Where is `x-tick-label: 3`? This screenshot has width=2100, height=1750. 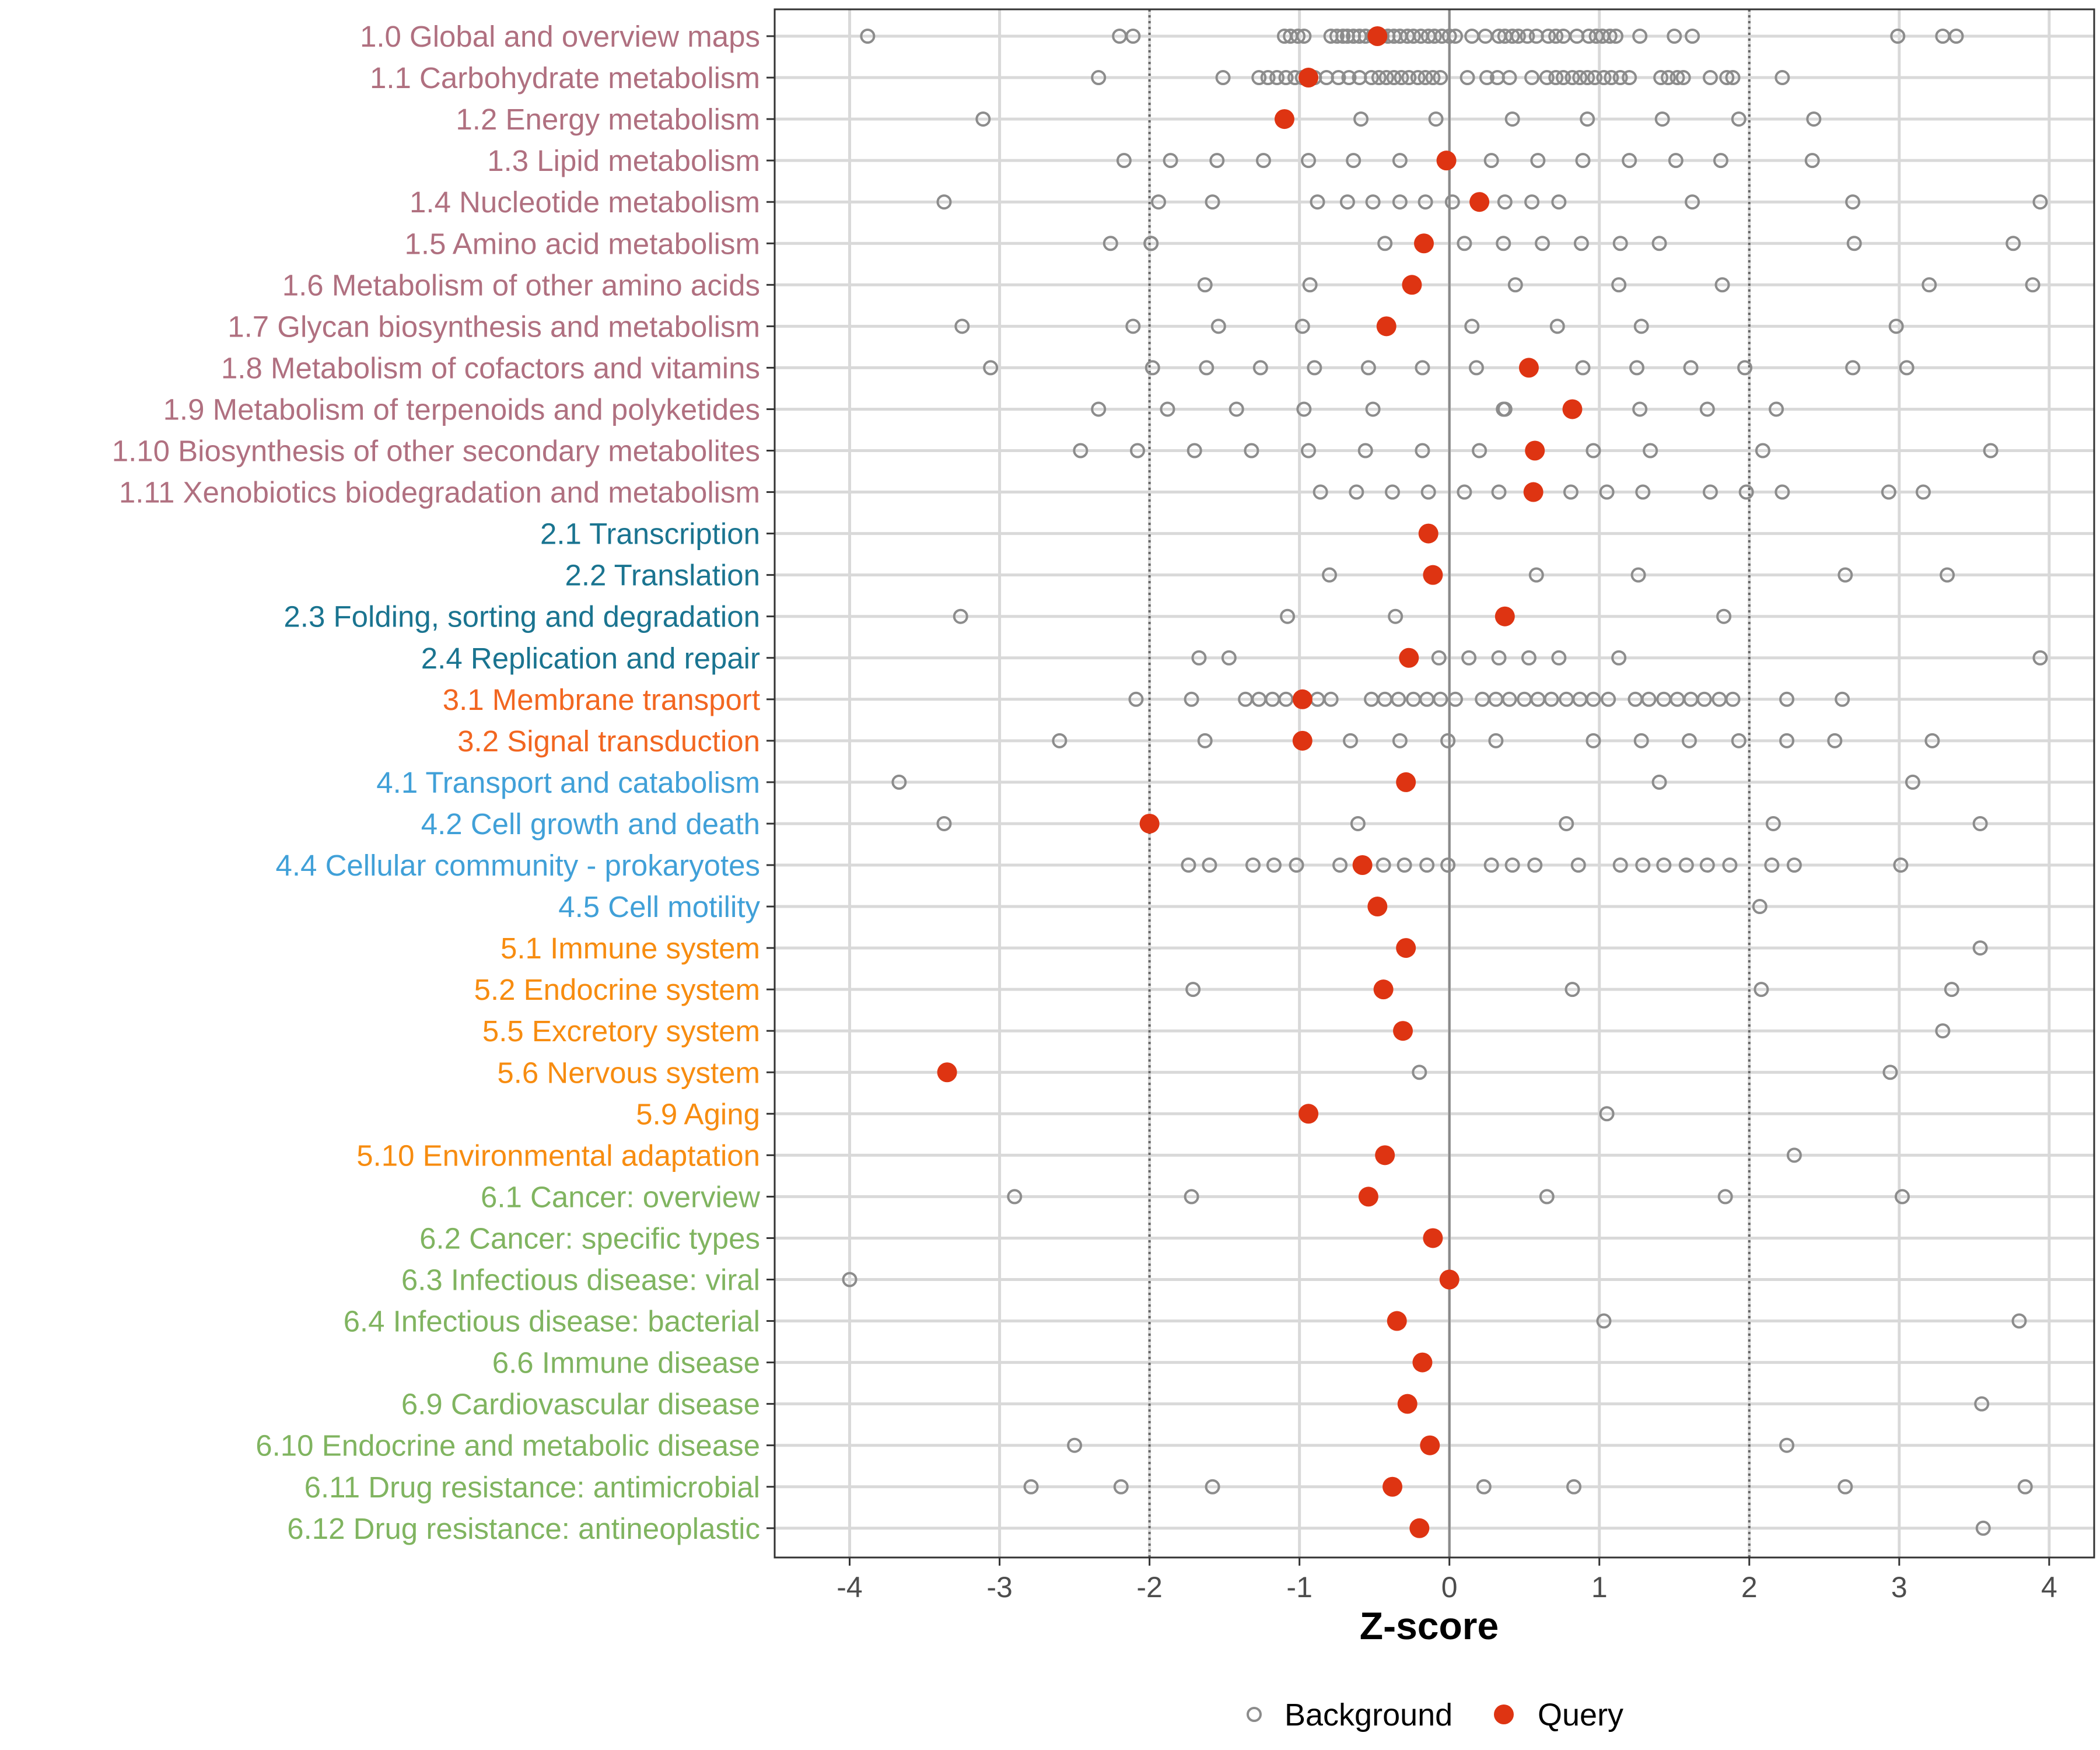 x-tick-label: 3 is located at coordinates (1899, 1587).